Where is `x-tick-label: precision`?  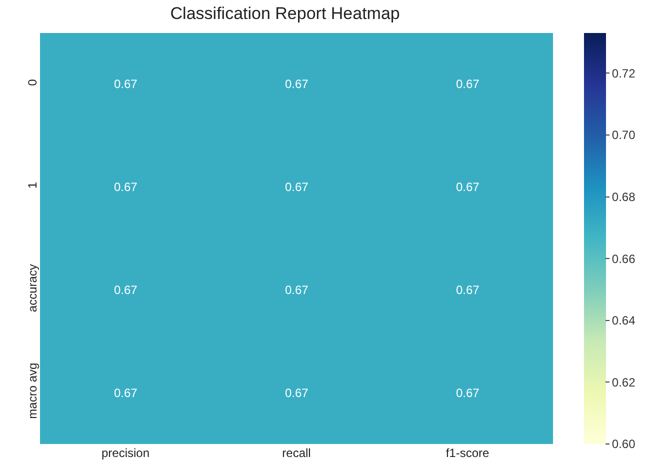 x-tick-label: precision is located at coordinates (125, 453).